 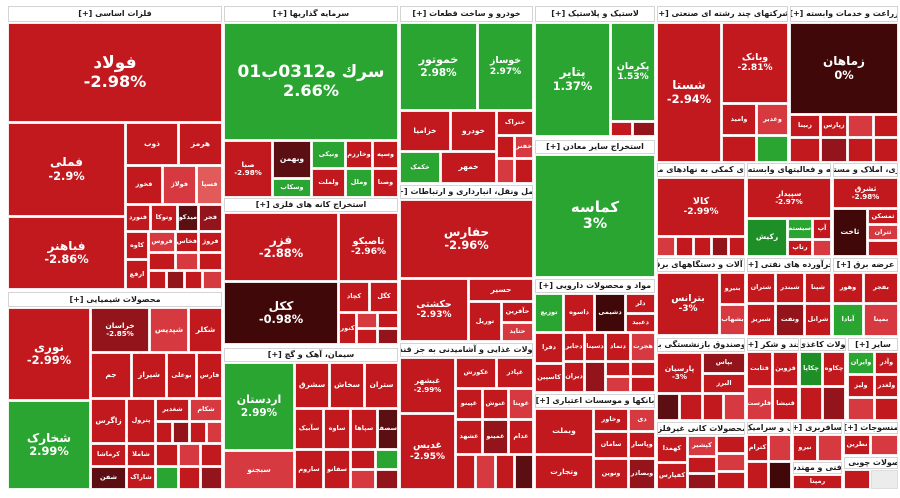 What do you see at coordinates (643, 347) in the screenshot?
I see `stock-tile: هجرت` at bounding box center [643, 347].